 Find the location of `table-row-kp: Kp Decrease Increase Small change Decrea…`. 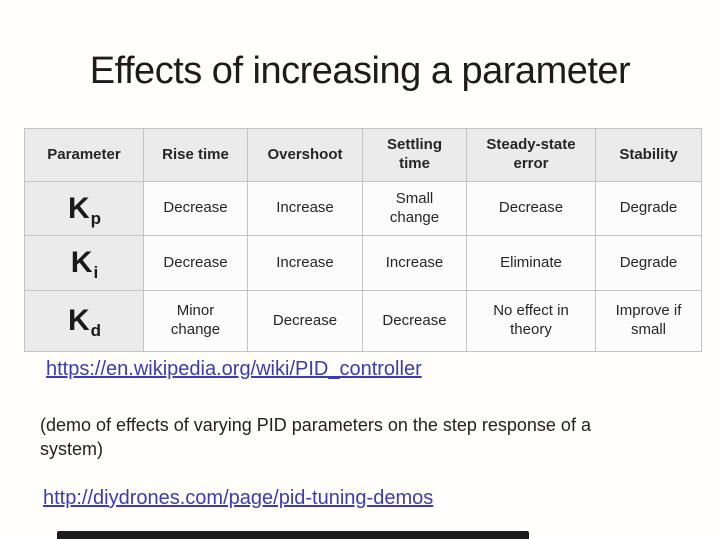

table-row-kp: Kp Decrease Increase Small change Decrea… is located at coordinates (363, 208).